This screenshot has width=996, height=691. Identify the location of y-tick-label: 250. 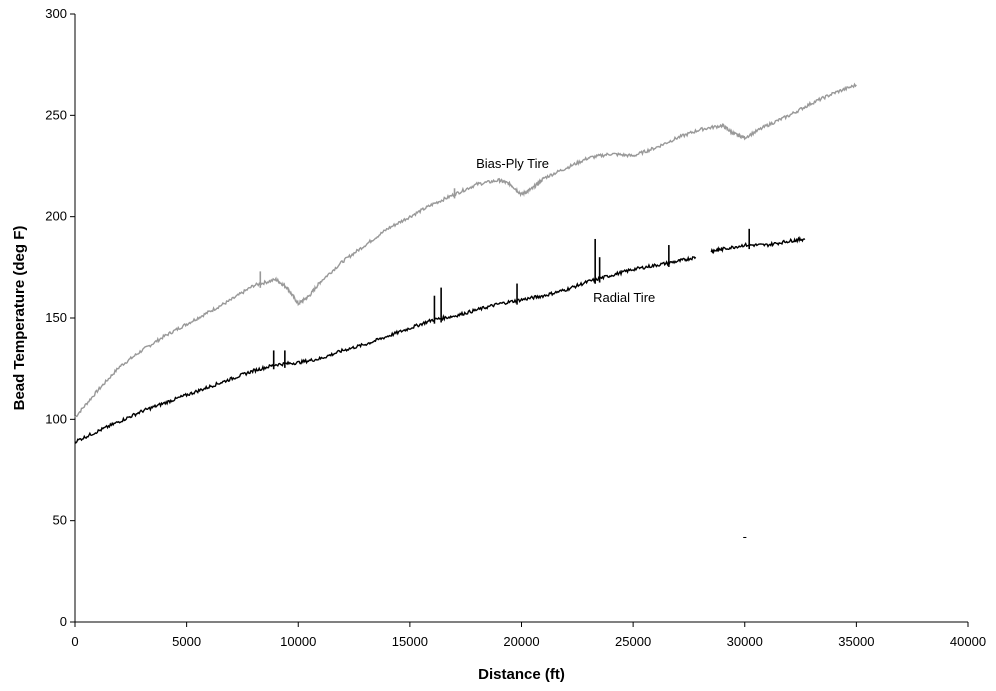
(56, 114).